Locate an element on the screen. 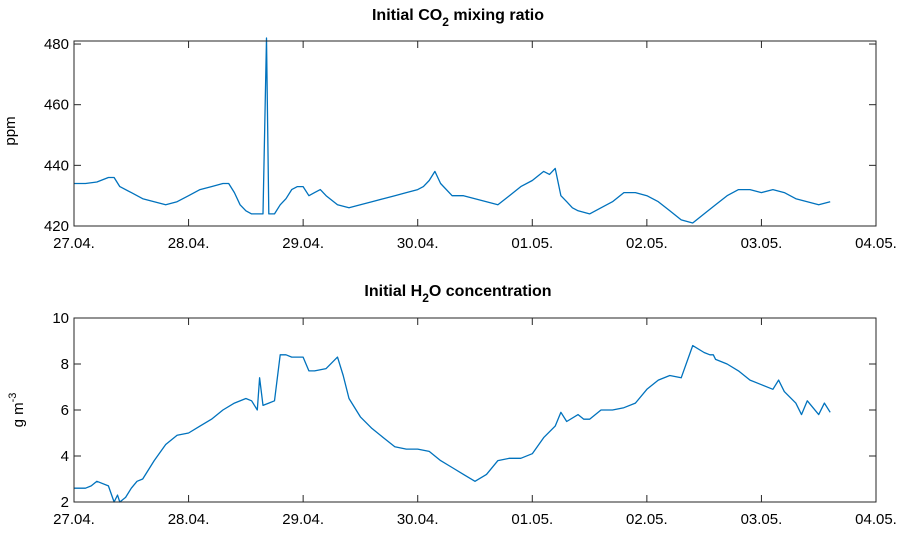 The image size is (900, 533). co2-x-tick-label: 04.05. is located at coordinates (876, 243).